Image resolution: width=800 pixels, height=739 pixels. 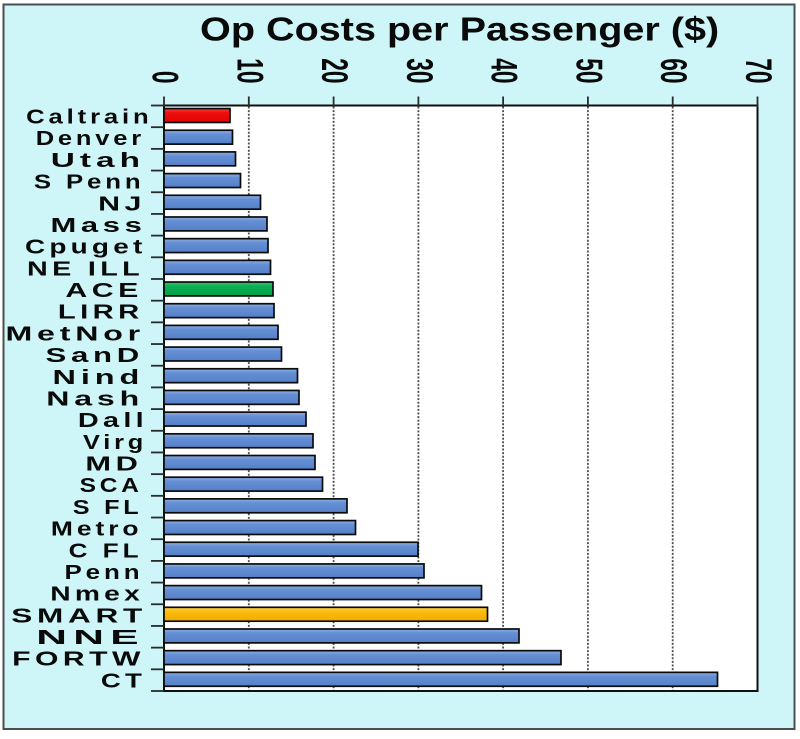 What do you see at coordinates (99, 377) in the screenshot?
I see `svg-text: Nind` at bounding box center [99, 377].